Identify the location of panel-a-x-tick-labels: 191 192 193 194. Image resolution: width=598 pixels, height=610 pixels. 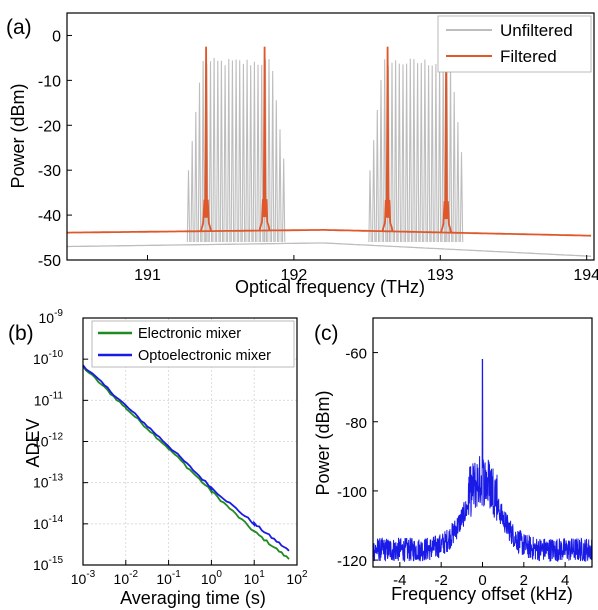
(366, 269).